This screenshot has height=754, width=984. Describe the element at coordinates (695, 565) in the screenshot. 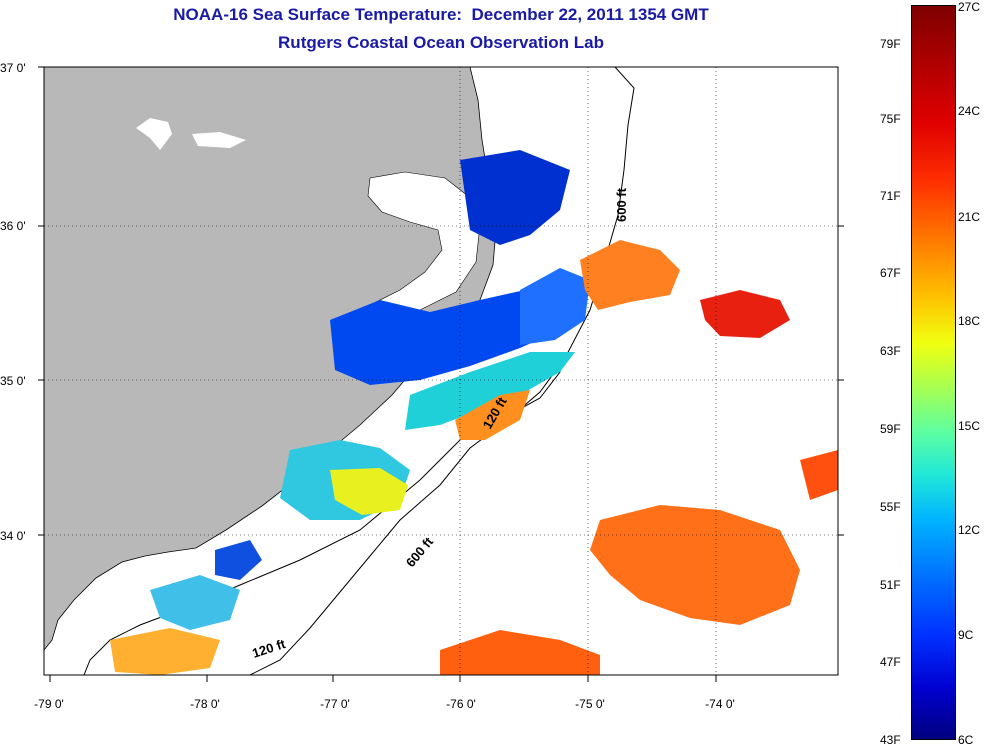

I see `sst-orange-southeast` at that location.